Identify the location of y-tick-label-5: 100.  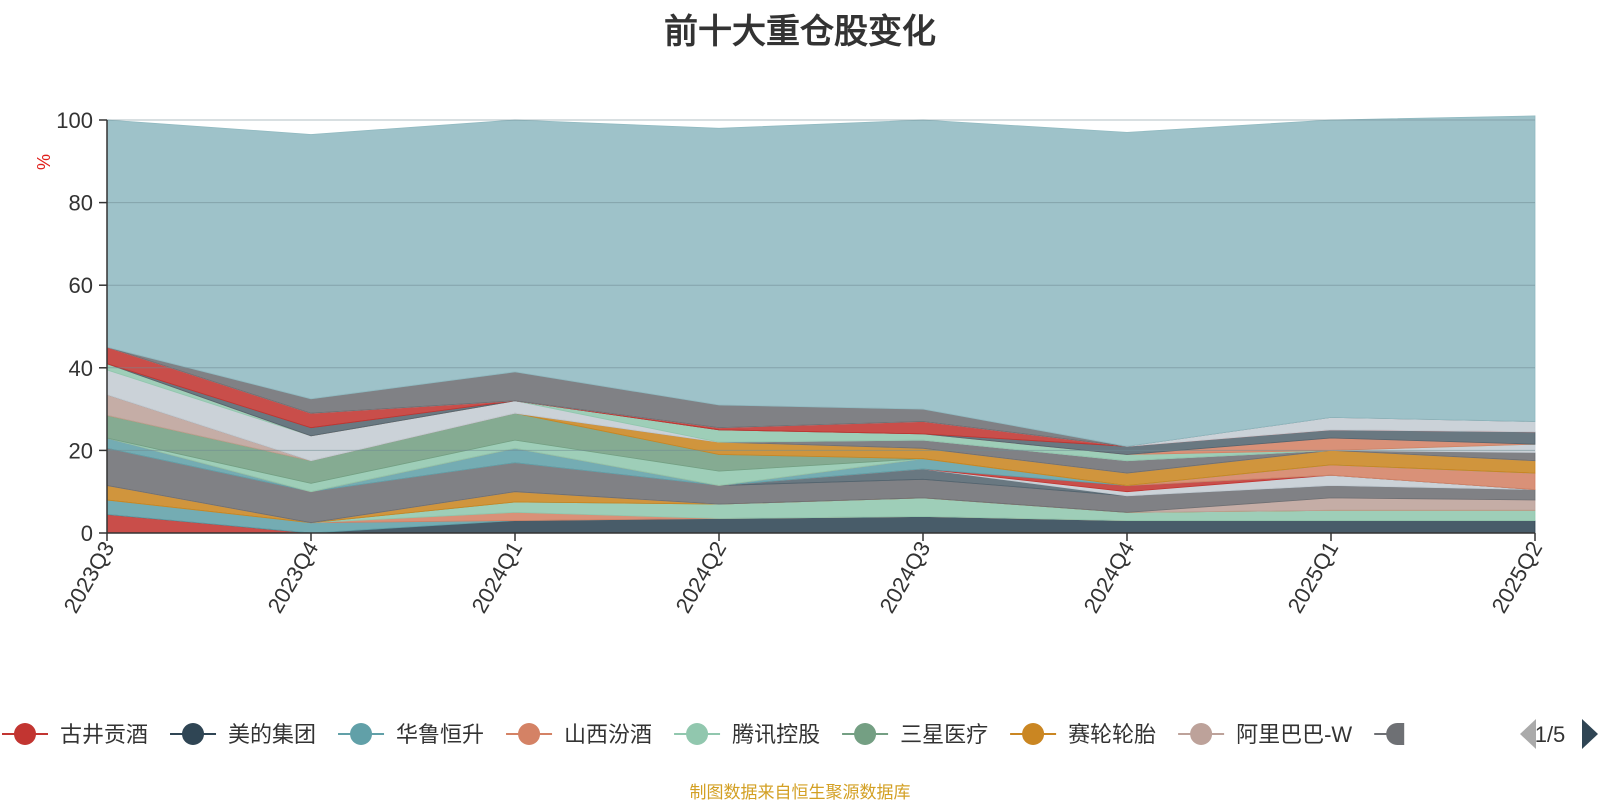
(74, 120).